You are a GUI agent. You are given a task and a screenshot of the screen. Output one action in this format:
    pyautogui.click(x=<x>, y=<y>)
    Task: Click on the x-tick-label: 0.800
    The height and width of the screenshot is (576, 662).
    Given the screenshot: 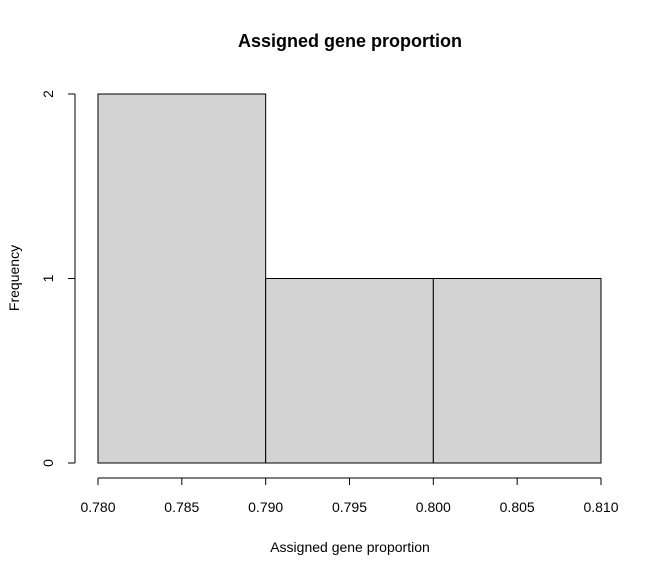 What is the action you would take?
    pyautogui.click(x=433, y=507)
    